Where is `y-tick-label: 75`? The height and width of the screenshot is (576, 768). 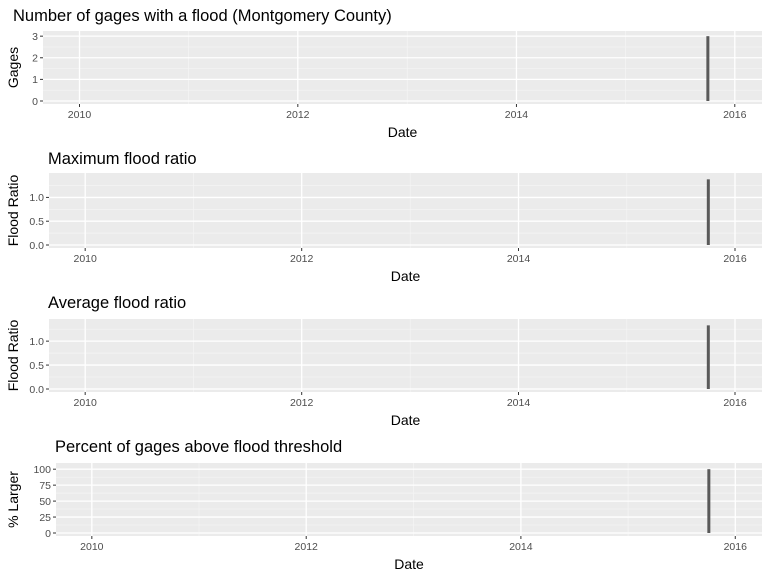 y-tick-label: 75 is located at coordinates (45, 486).